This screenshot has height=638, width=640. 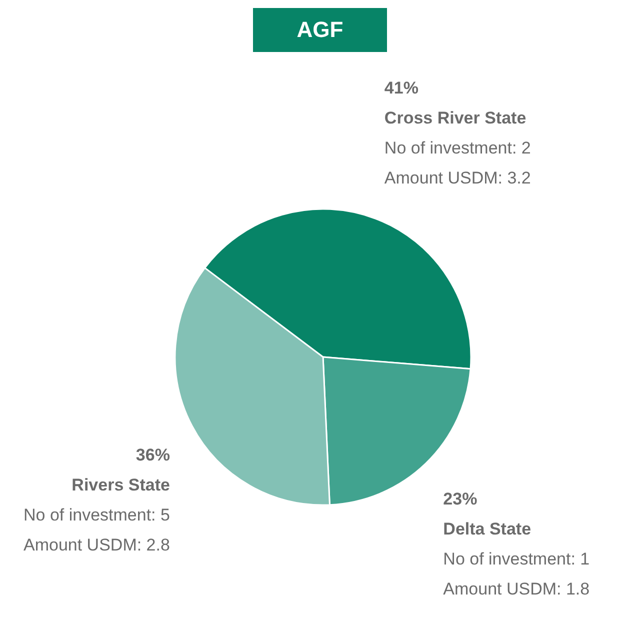 I want to click on data-label: 36%, so click(x=153, y=455).